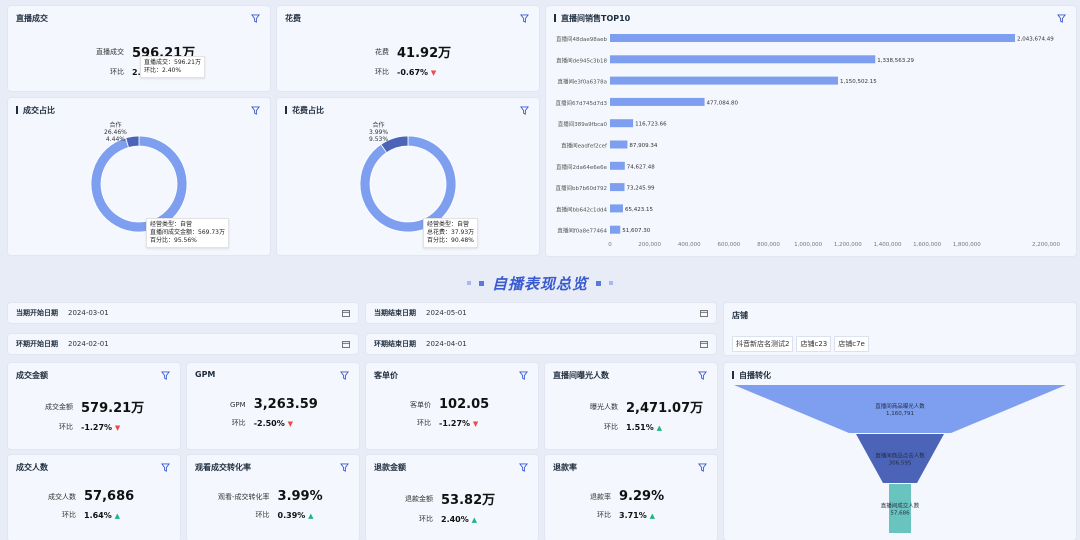 The image size is (1080, 540). What do you see at coordinates (136, 72) in the screenshot?
I see `mom-value: 2.` at bounding box center [136, 72].